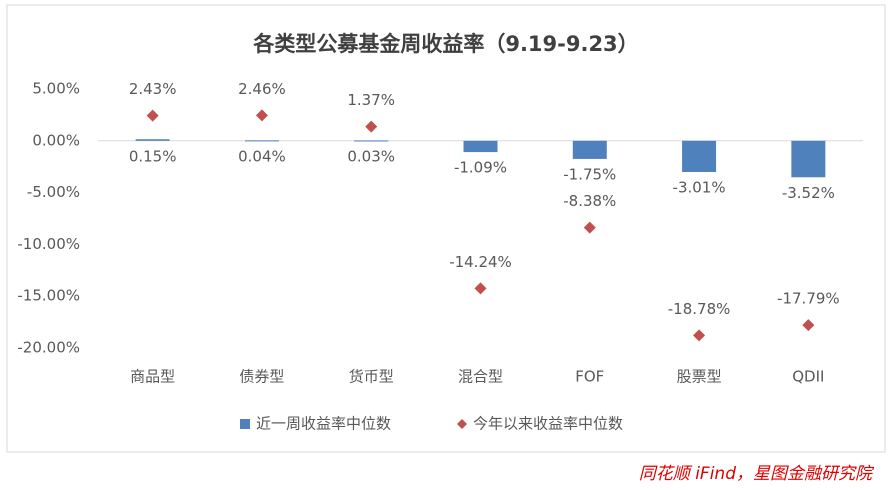  Describe the element at coordinates (699, 187) in the screenshot. I see `bar-value-label: -3.01%` at that location.